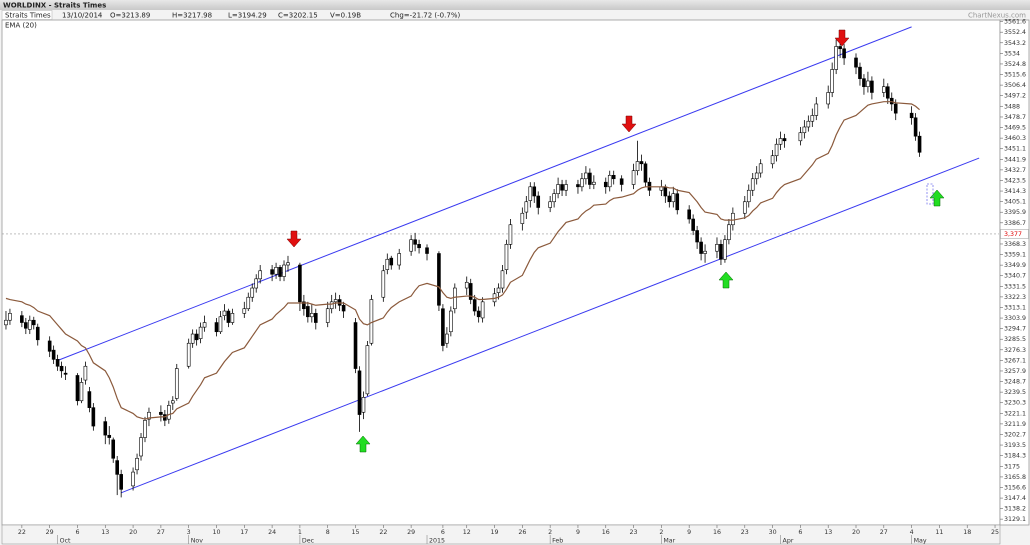  Describe the element at coordinates (1015, 85) in the screenshot. I see `y-tick-label: 3506.4` at that location.